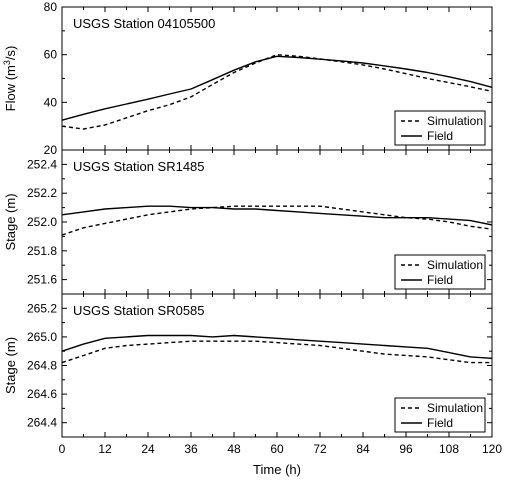 Image resolution: width=505 pixels, height=482 pixels. I want to click on y-axis-title-main: Flow (m, so click(10, 88).